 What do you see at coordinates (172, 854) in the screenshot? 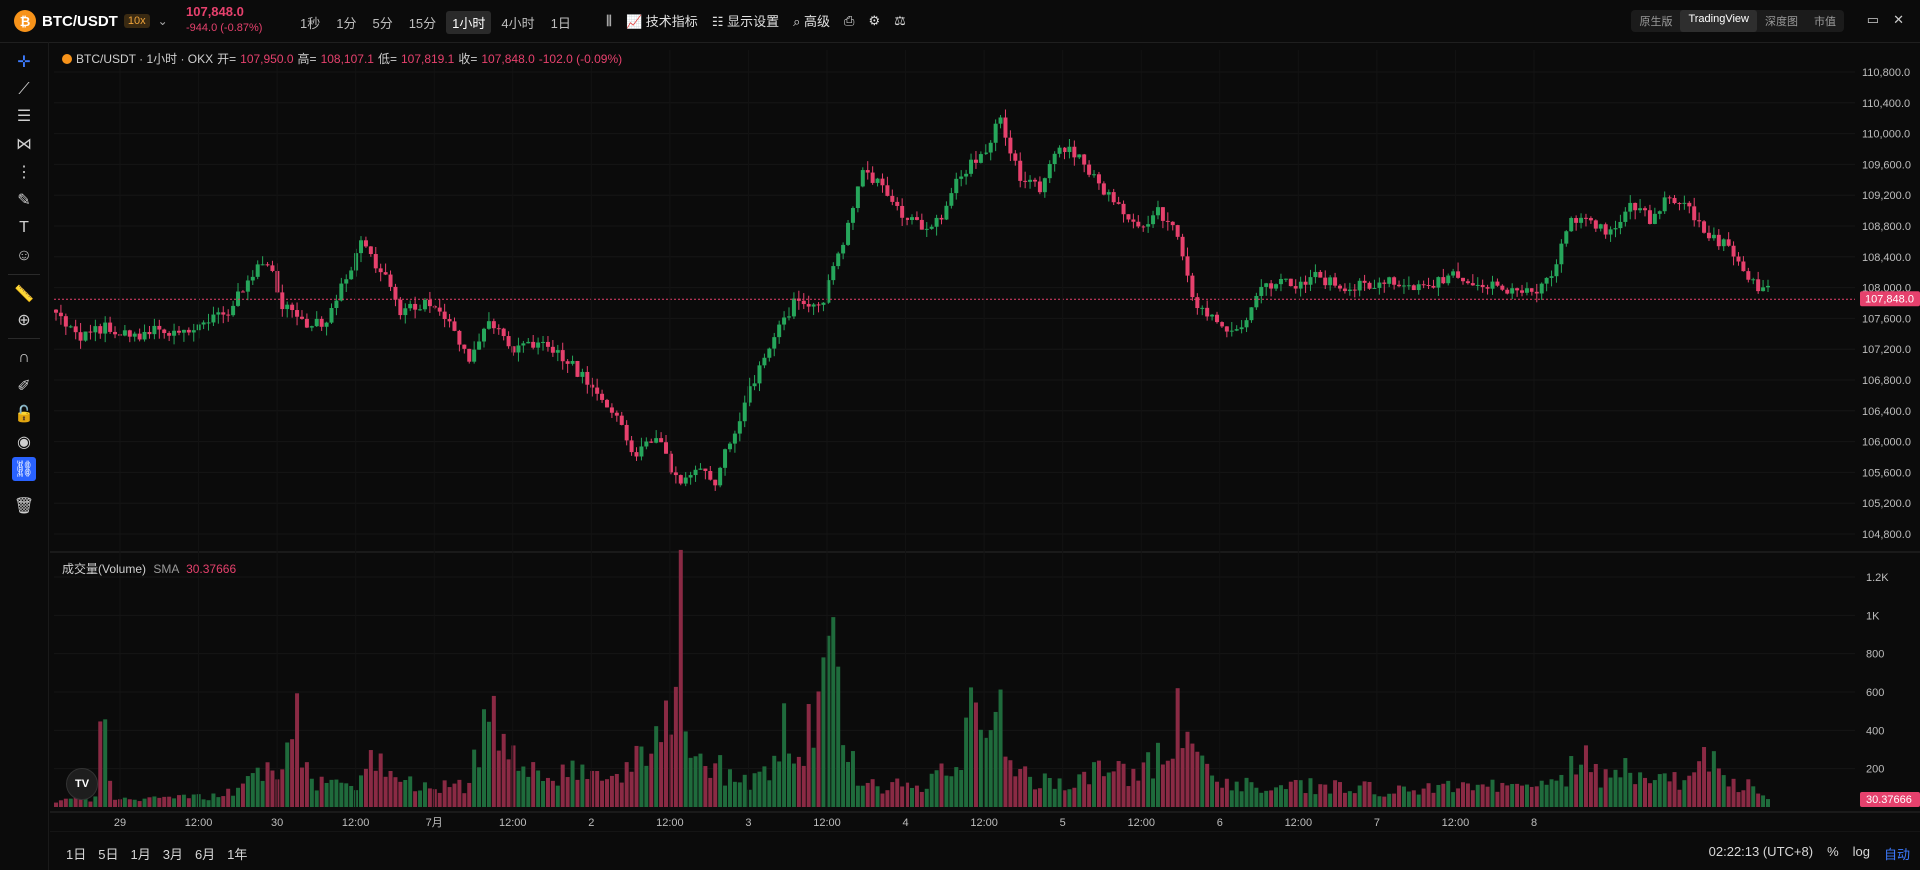
I see `range-button-3: 3月` at bounding box center [172, 854].